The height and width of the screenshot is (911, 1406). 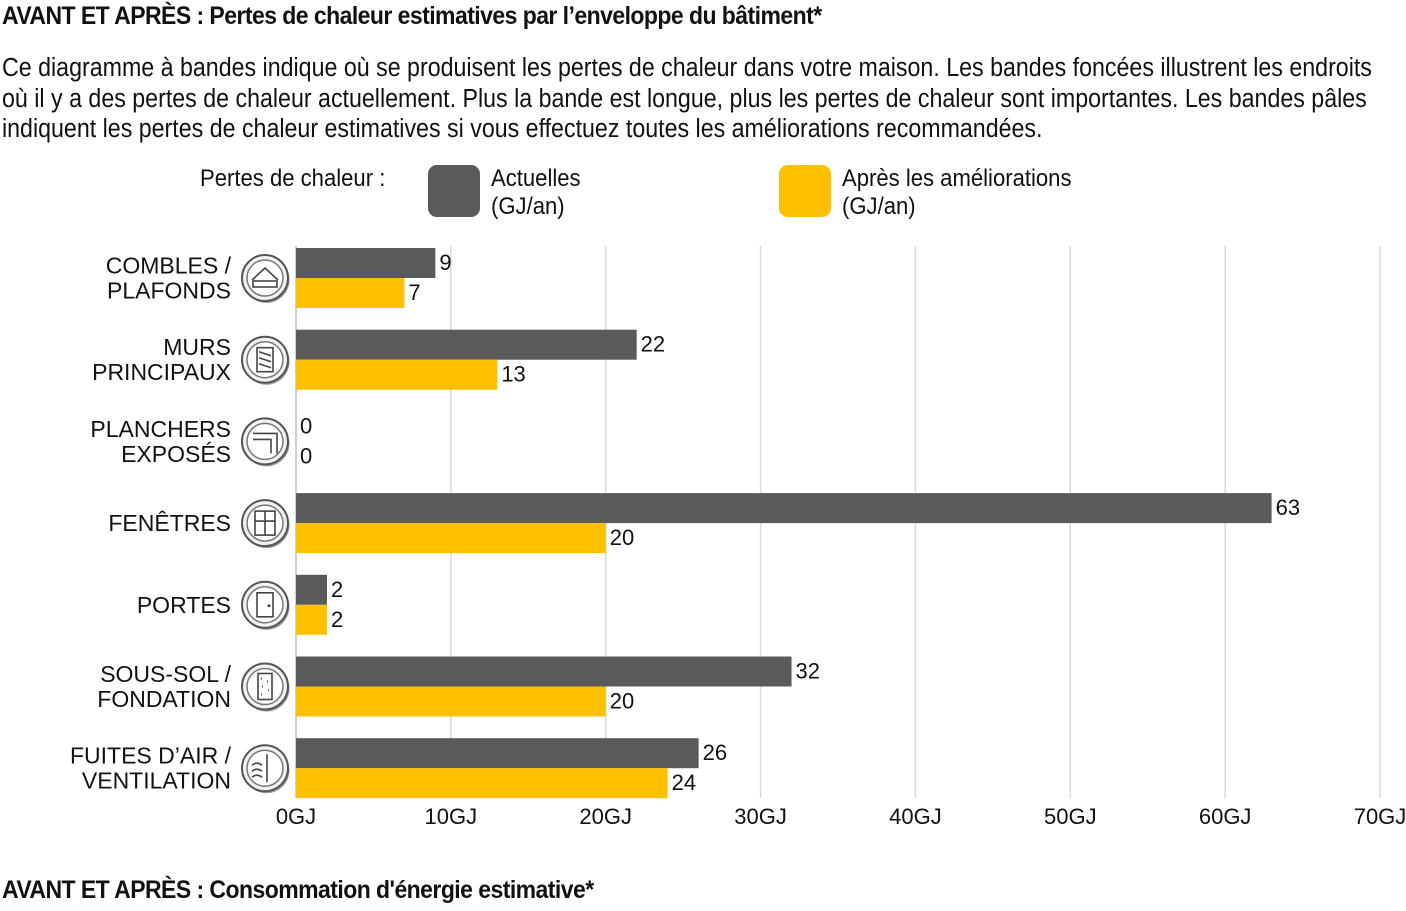 I want to click on value-label-after: 2, so click(x=337, y=619).